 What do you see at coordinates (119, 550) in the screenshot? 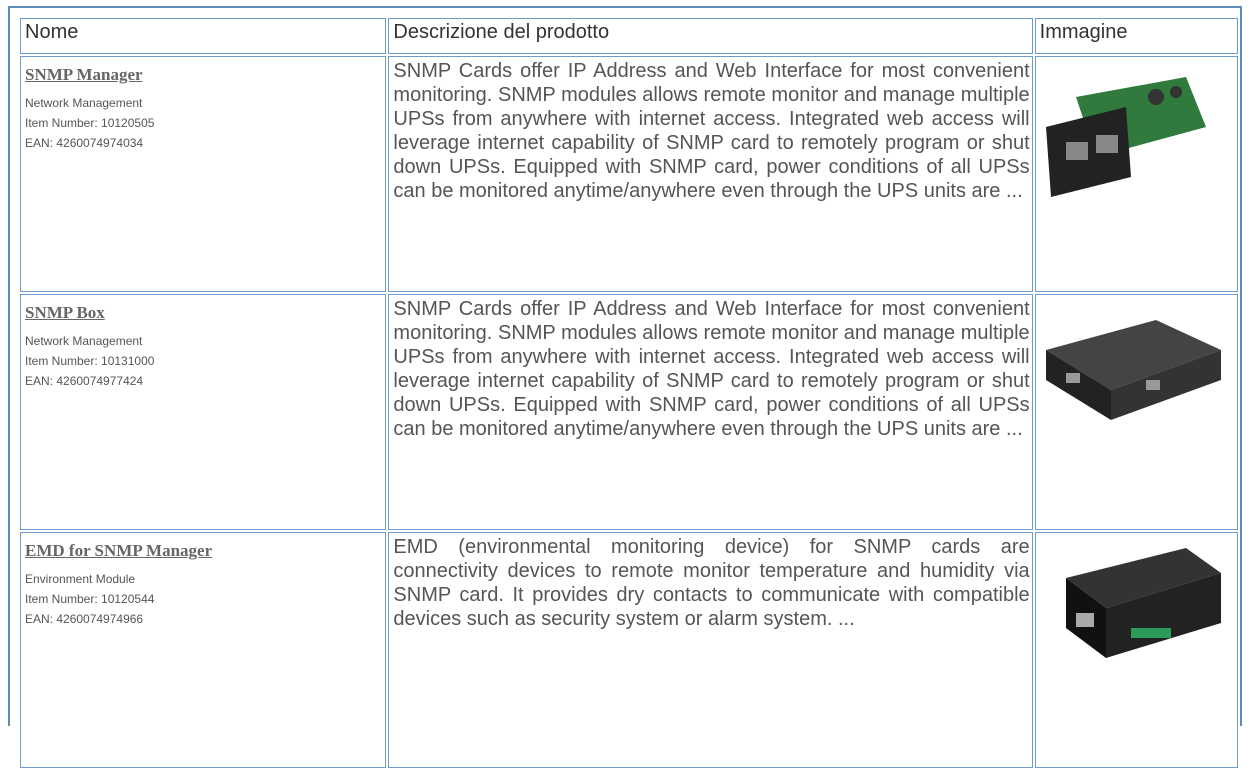
I see `product-link: EMD for SNMP Manager` at bounding box center [119, 550].